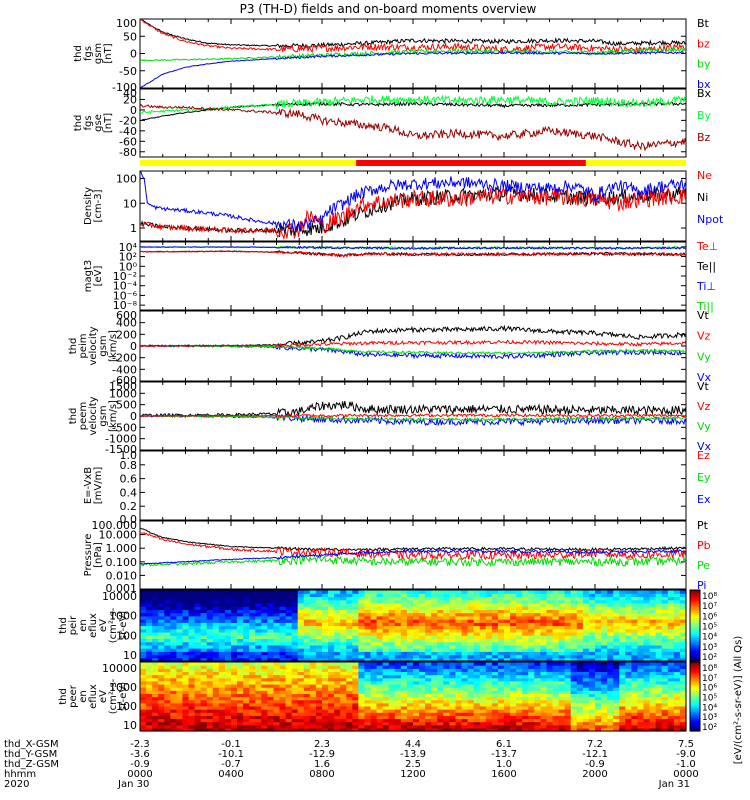 The image size is (750, 800). What do you see at coordinates (695, 696) in the screenshot?
I see `colorbar-frame` at bounding box center [695, 696].